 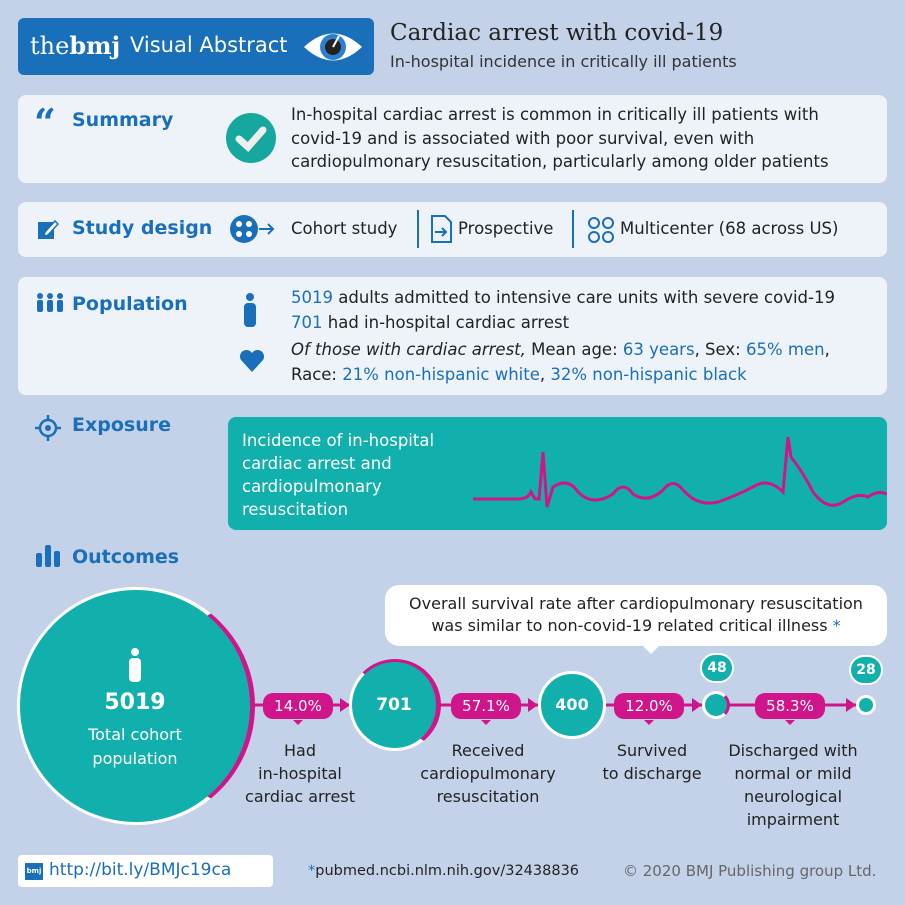 I want to click on design-multicenter: Multicenter (68 across US), so click(x=729, y=228).